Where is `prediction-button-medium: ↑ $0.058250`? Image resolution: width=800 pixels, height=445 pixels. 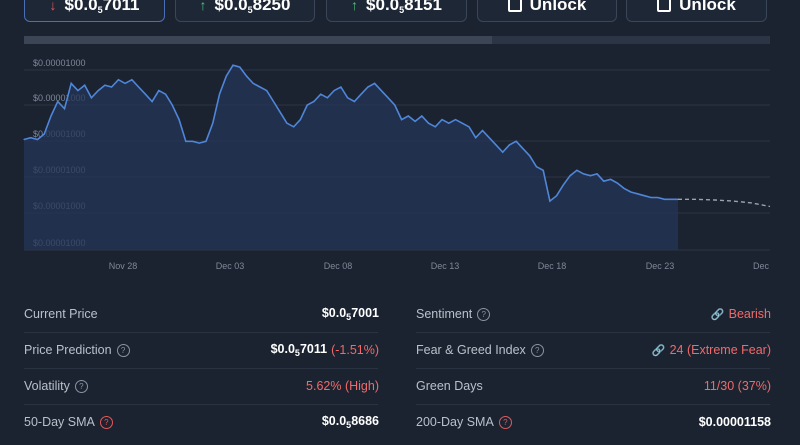
prediction-button-medium: ↑ $0.058250 is located at coordinates (245, 11).